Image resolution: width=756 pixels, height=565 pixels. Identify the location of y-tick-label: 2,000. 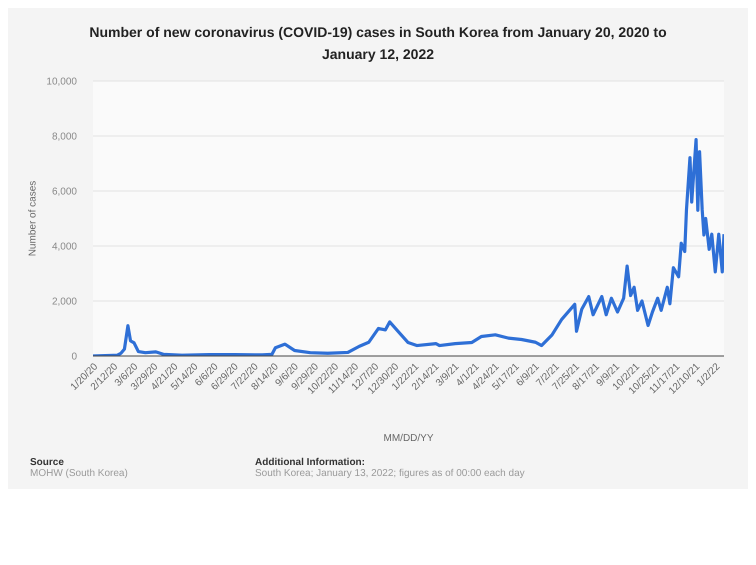
(65, 302).